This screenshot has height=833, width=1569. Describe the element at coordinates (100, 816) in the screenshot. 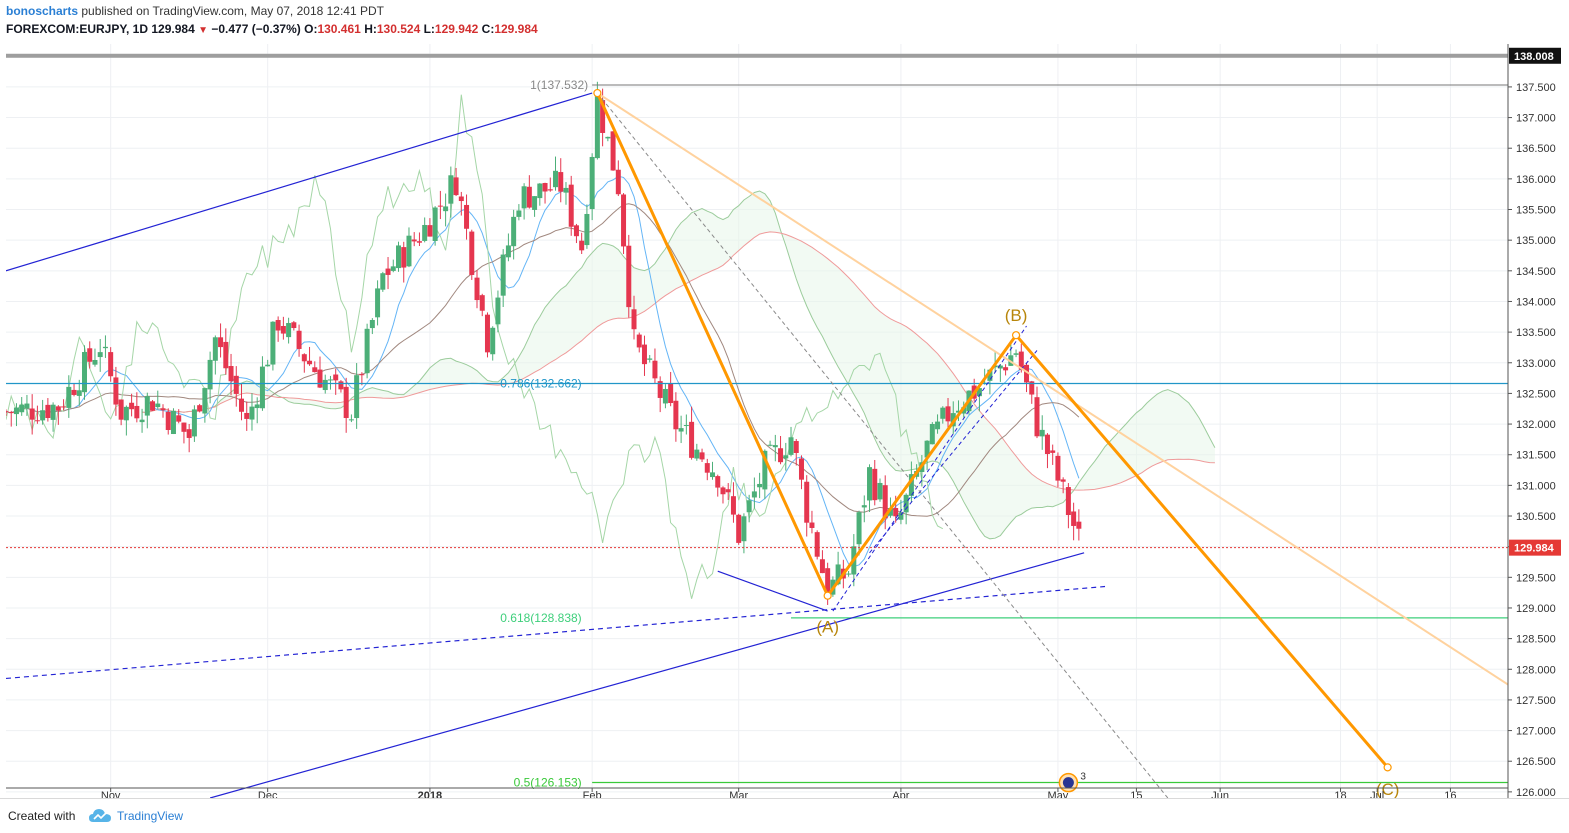

I see `tradingview-cloud-icon` at that location.